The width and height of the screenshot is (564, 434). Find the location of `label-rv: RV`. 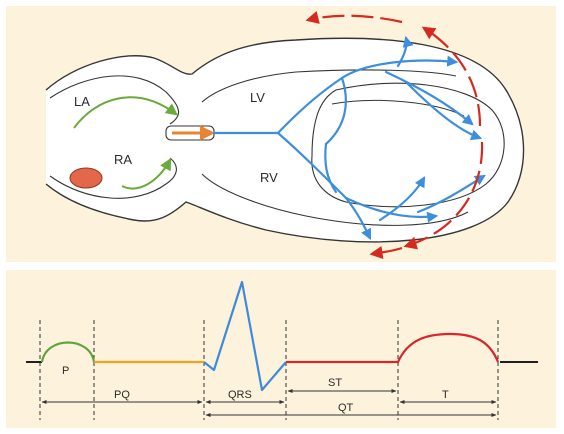

label-rv: RV is located at coordinates (269, 177).